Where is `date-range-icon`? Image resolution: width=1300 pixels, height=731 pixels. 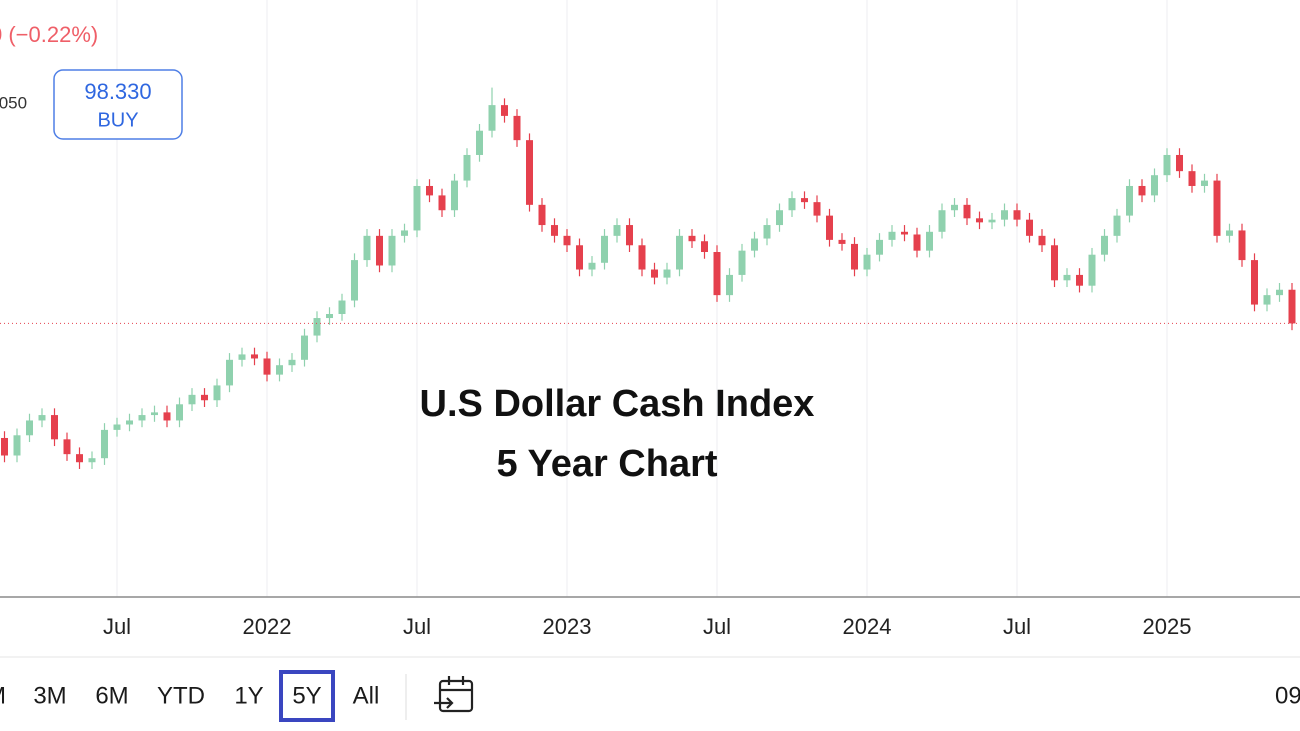 date-range-icon is located at coordinates (454, 694).